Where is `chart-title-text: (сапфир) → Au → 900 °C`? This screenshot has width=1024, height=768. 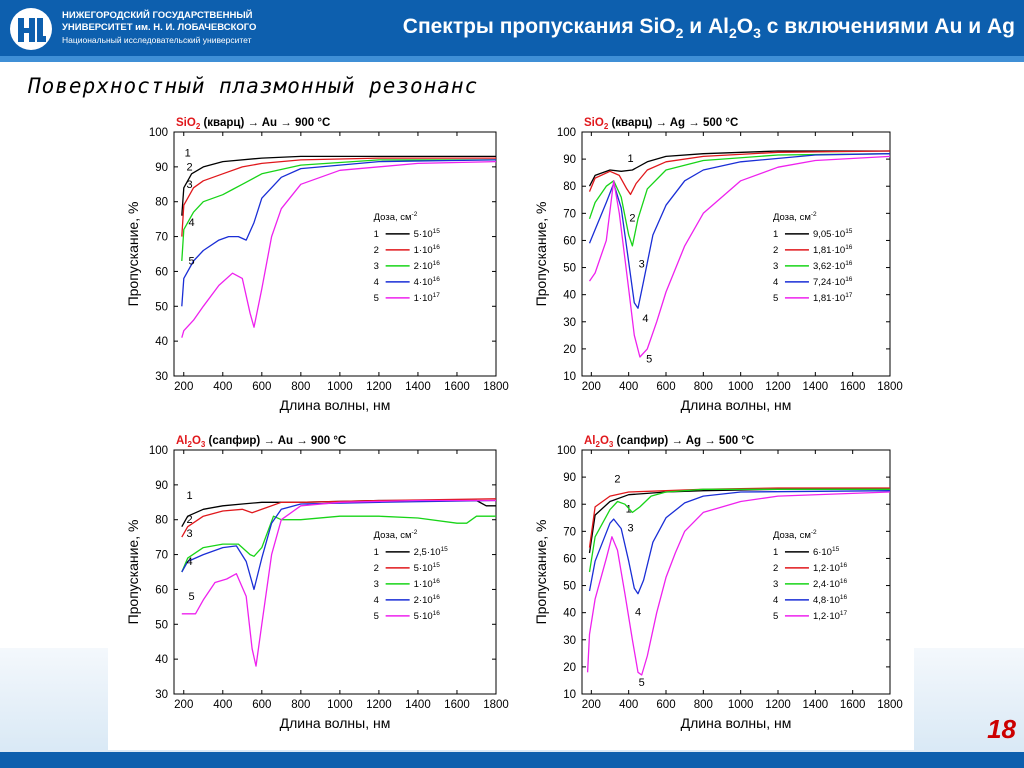
chart-title-text: (сапфир) → Au → 900 °C is located at coordinates (275, 441).